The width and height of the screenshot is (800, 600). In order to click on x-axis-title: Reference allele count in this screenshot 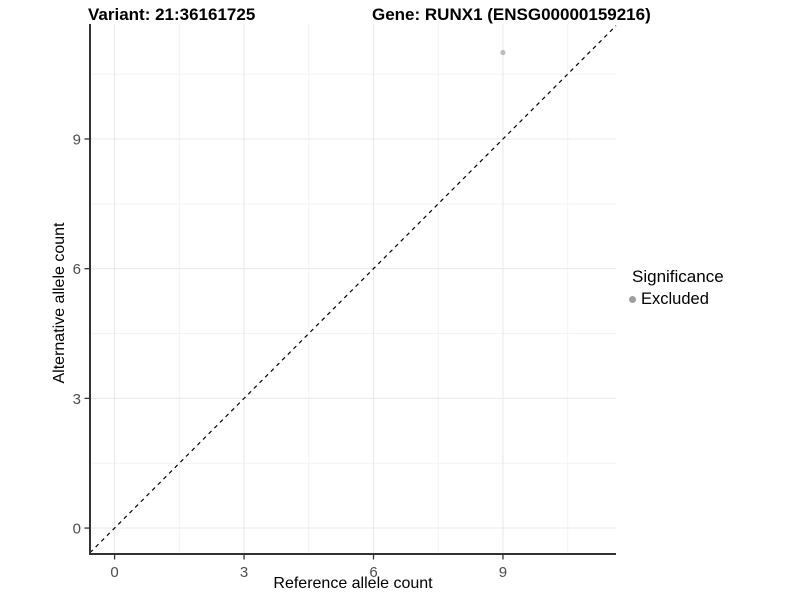, I will do `click(353, 583)`.